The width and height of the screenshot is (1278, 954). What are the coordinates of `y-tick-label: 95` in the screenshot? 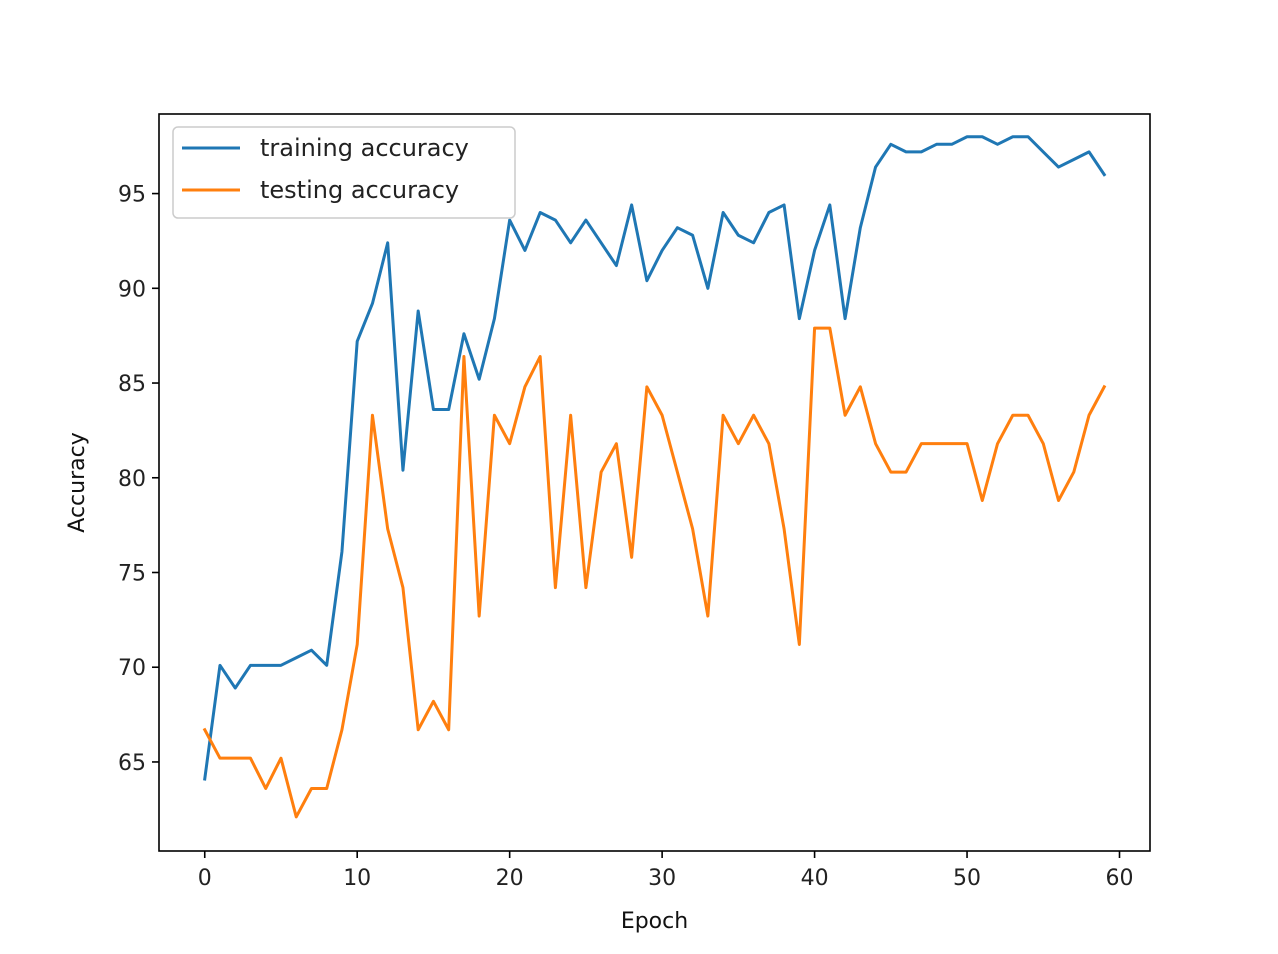 It's located at (132, 195).